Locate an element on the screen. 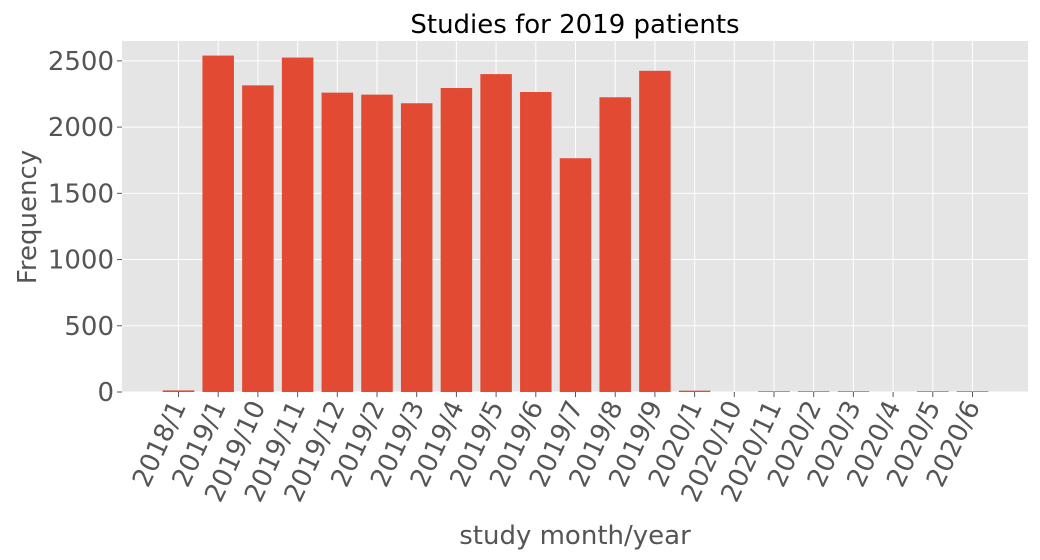 This screenshot has height=560, width=1040. x-axis-label: study month/year is located at coordinates (575, 536).